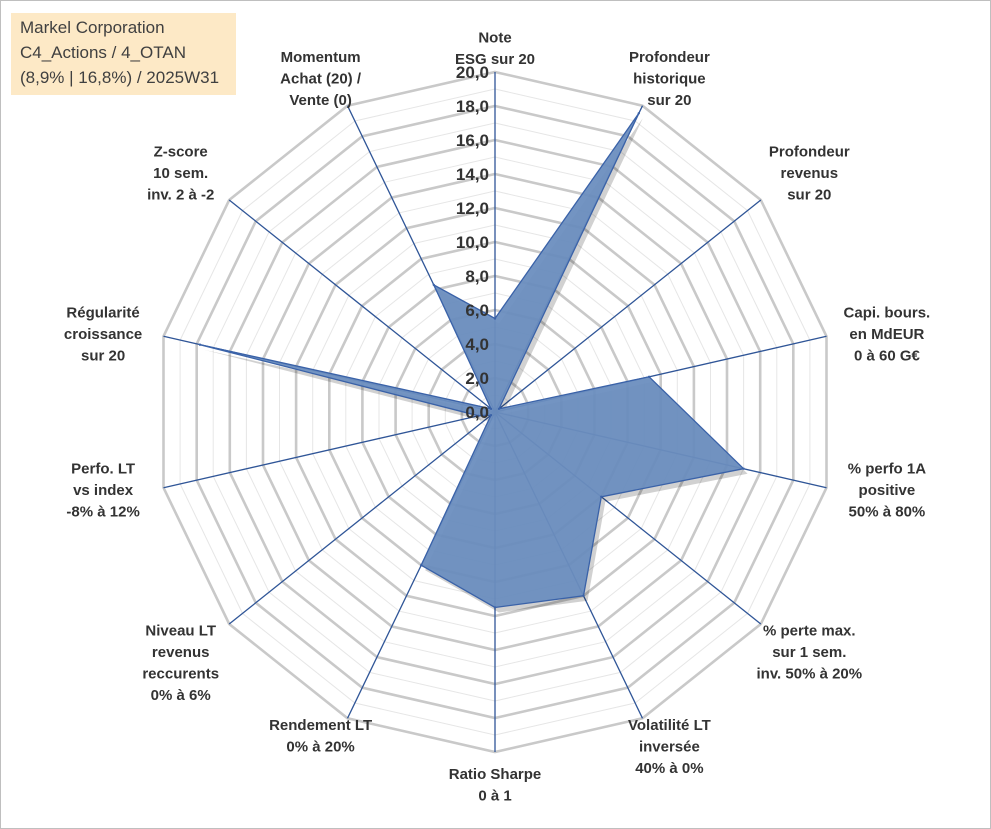  What do you see at coordinates (180, 664) in the screenshot?
I see `axis-label: Niveau LT revenus reccurents 0% à 6%` at bounding box center [180, 664].